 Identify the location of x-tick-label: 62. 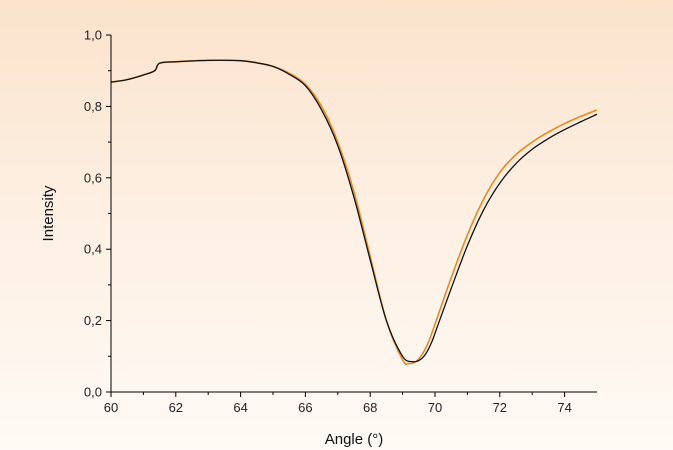
(176, 407).